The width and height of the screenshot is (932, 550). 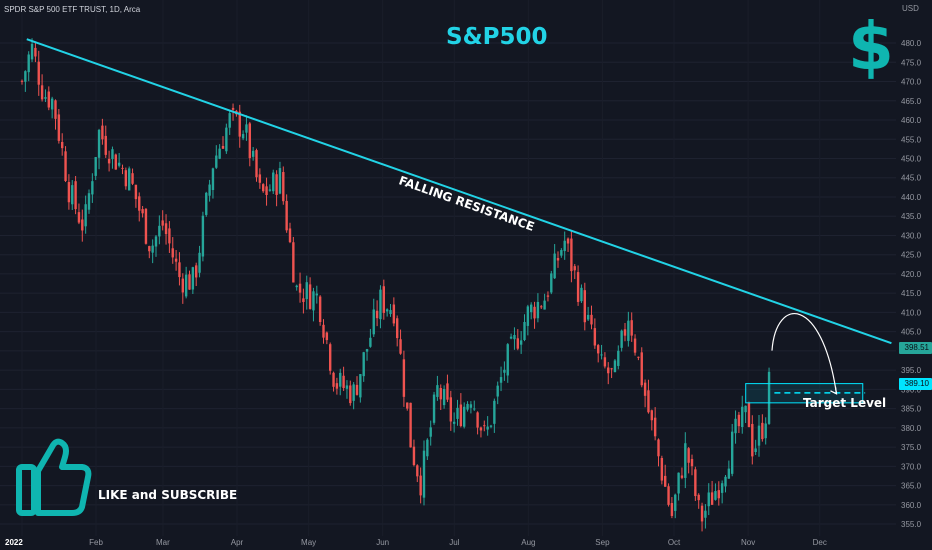 I want to click on y-tick-label: 395.0, so click(x=911, y=370).